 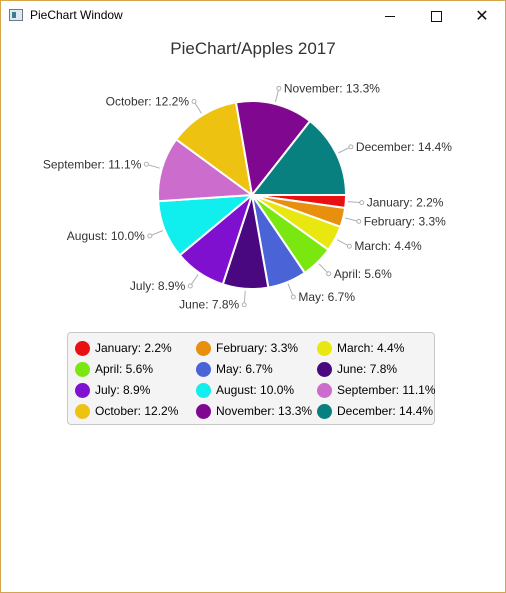 I want to click on legend-item-july: July: 8.9%, so click(x=112, y=390).